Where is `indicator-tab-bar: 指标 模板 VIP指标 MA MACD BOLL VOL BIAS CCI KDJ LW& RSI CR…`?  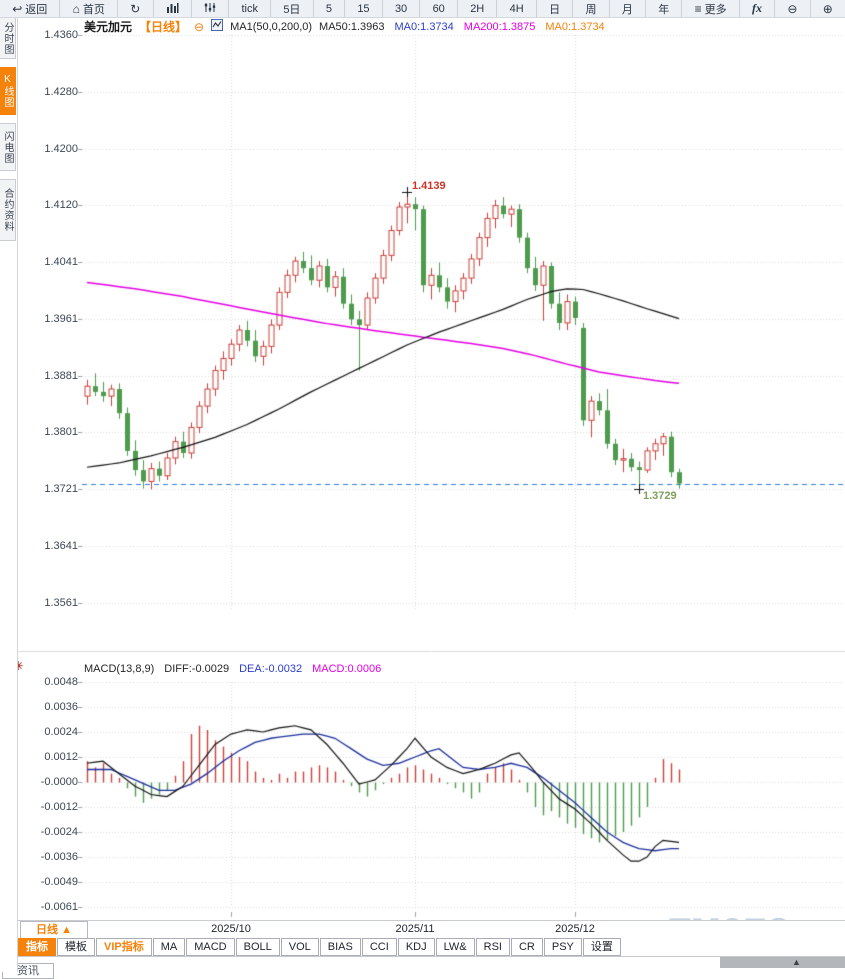 indicator-tab-bar: 指标 模板 VIP指标 MA MACD BOLL VOL BIAS CCI KDJ LW& RSI CR… is located at coordinates (431, 947).